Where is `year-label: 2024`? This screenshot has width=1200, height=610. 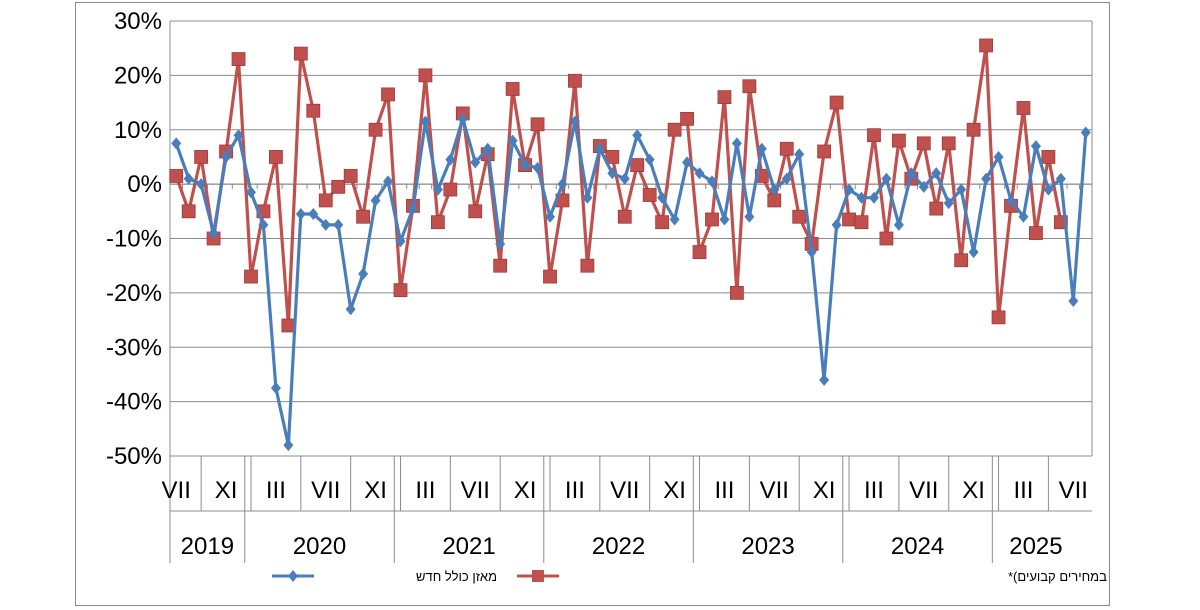
year-label: 2024 is located at coordinates (917, 546).